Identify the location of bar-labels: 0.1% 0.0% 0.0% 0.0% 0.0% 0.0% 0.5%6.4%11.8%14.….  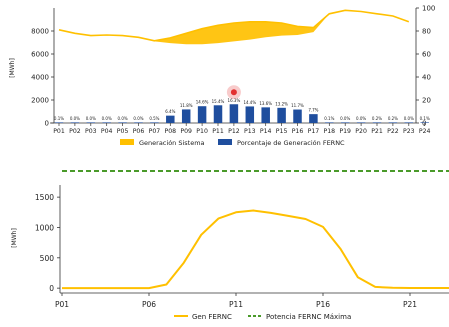
(242, 109).